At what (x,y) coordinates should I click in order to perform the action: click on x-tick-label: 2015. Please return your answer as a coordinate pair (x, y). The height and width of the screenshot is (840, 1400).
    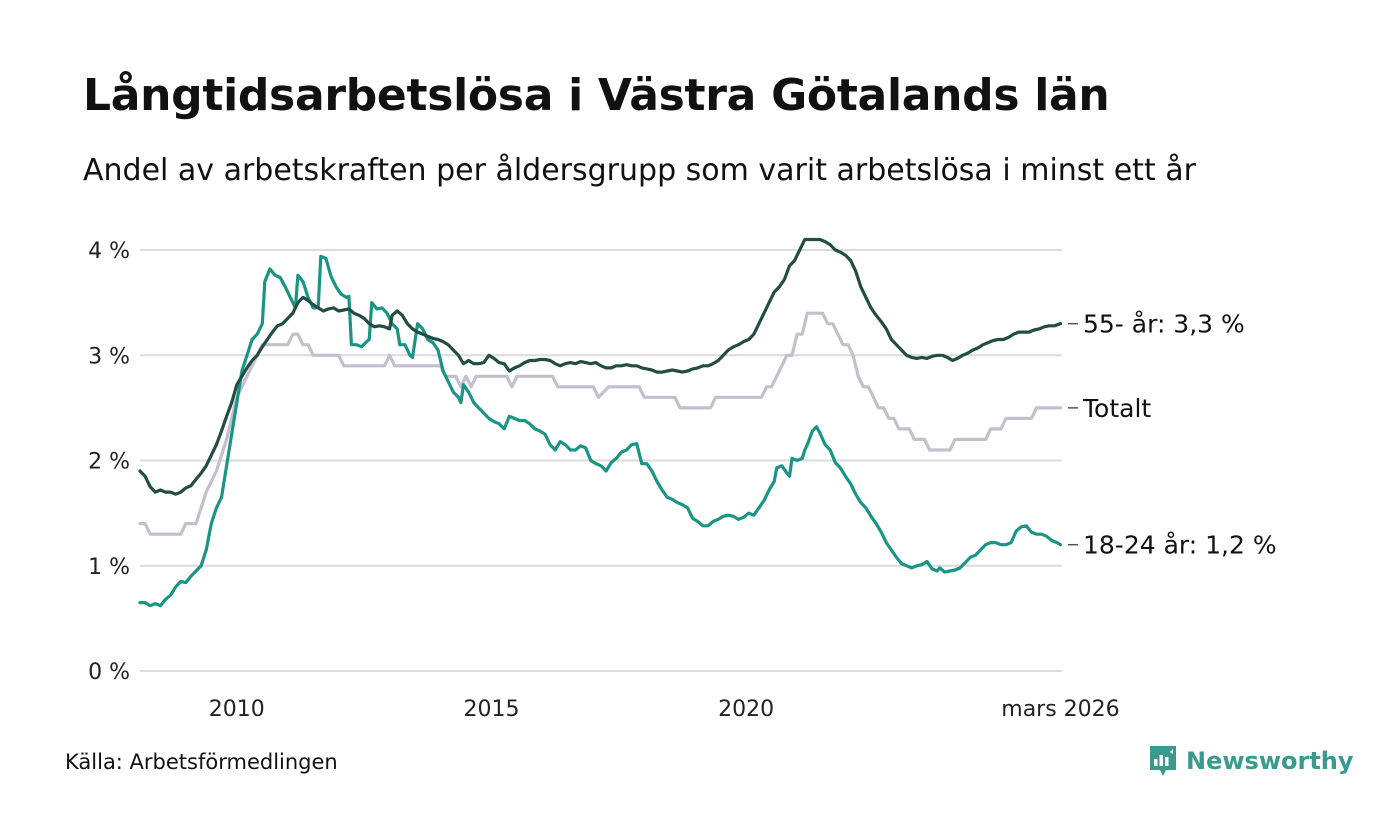
    Looking at the image, I should click on (491, 709).